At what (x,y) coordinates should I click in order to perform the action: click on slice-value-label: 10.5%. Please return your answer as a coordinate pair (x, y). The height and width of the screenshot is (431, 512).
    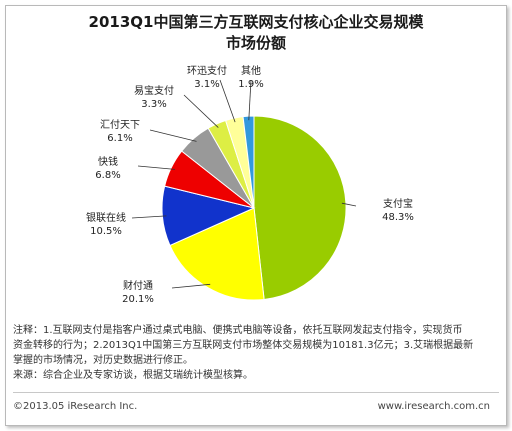
    Looking at the image, I should click on (106, 231).